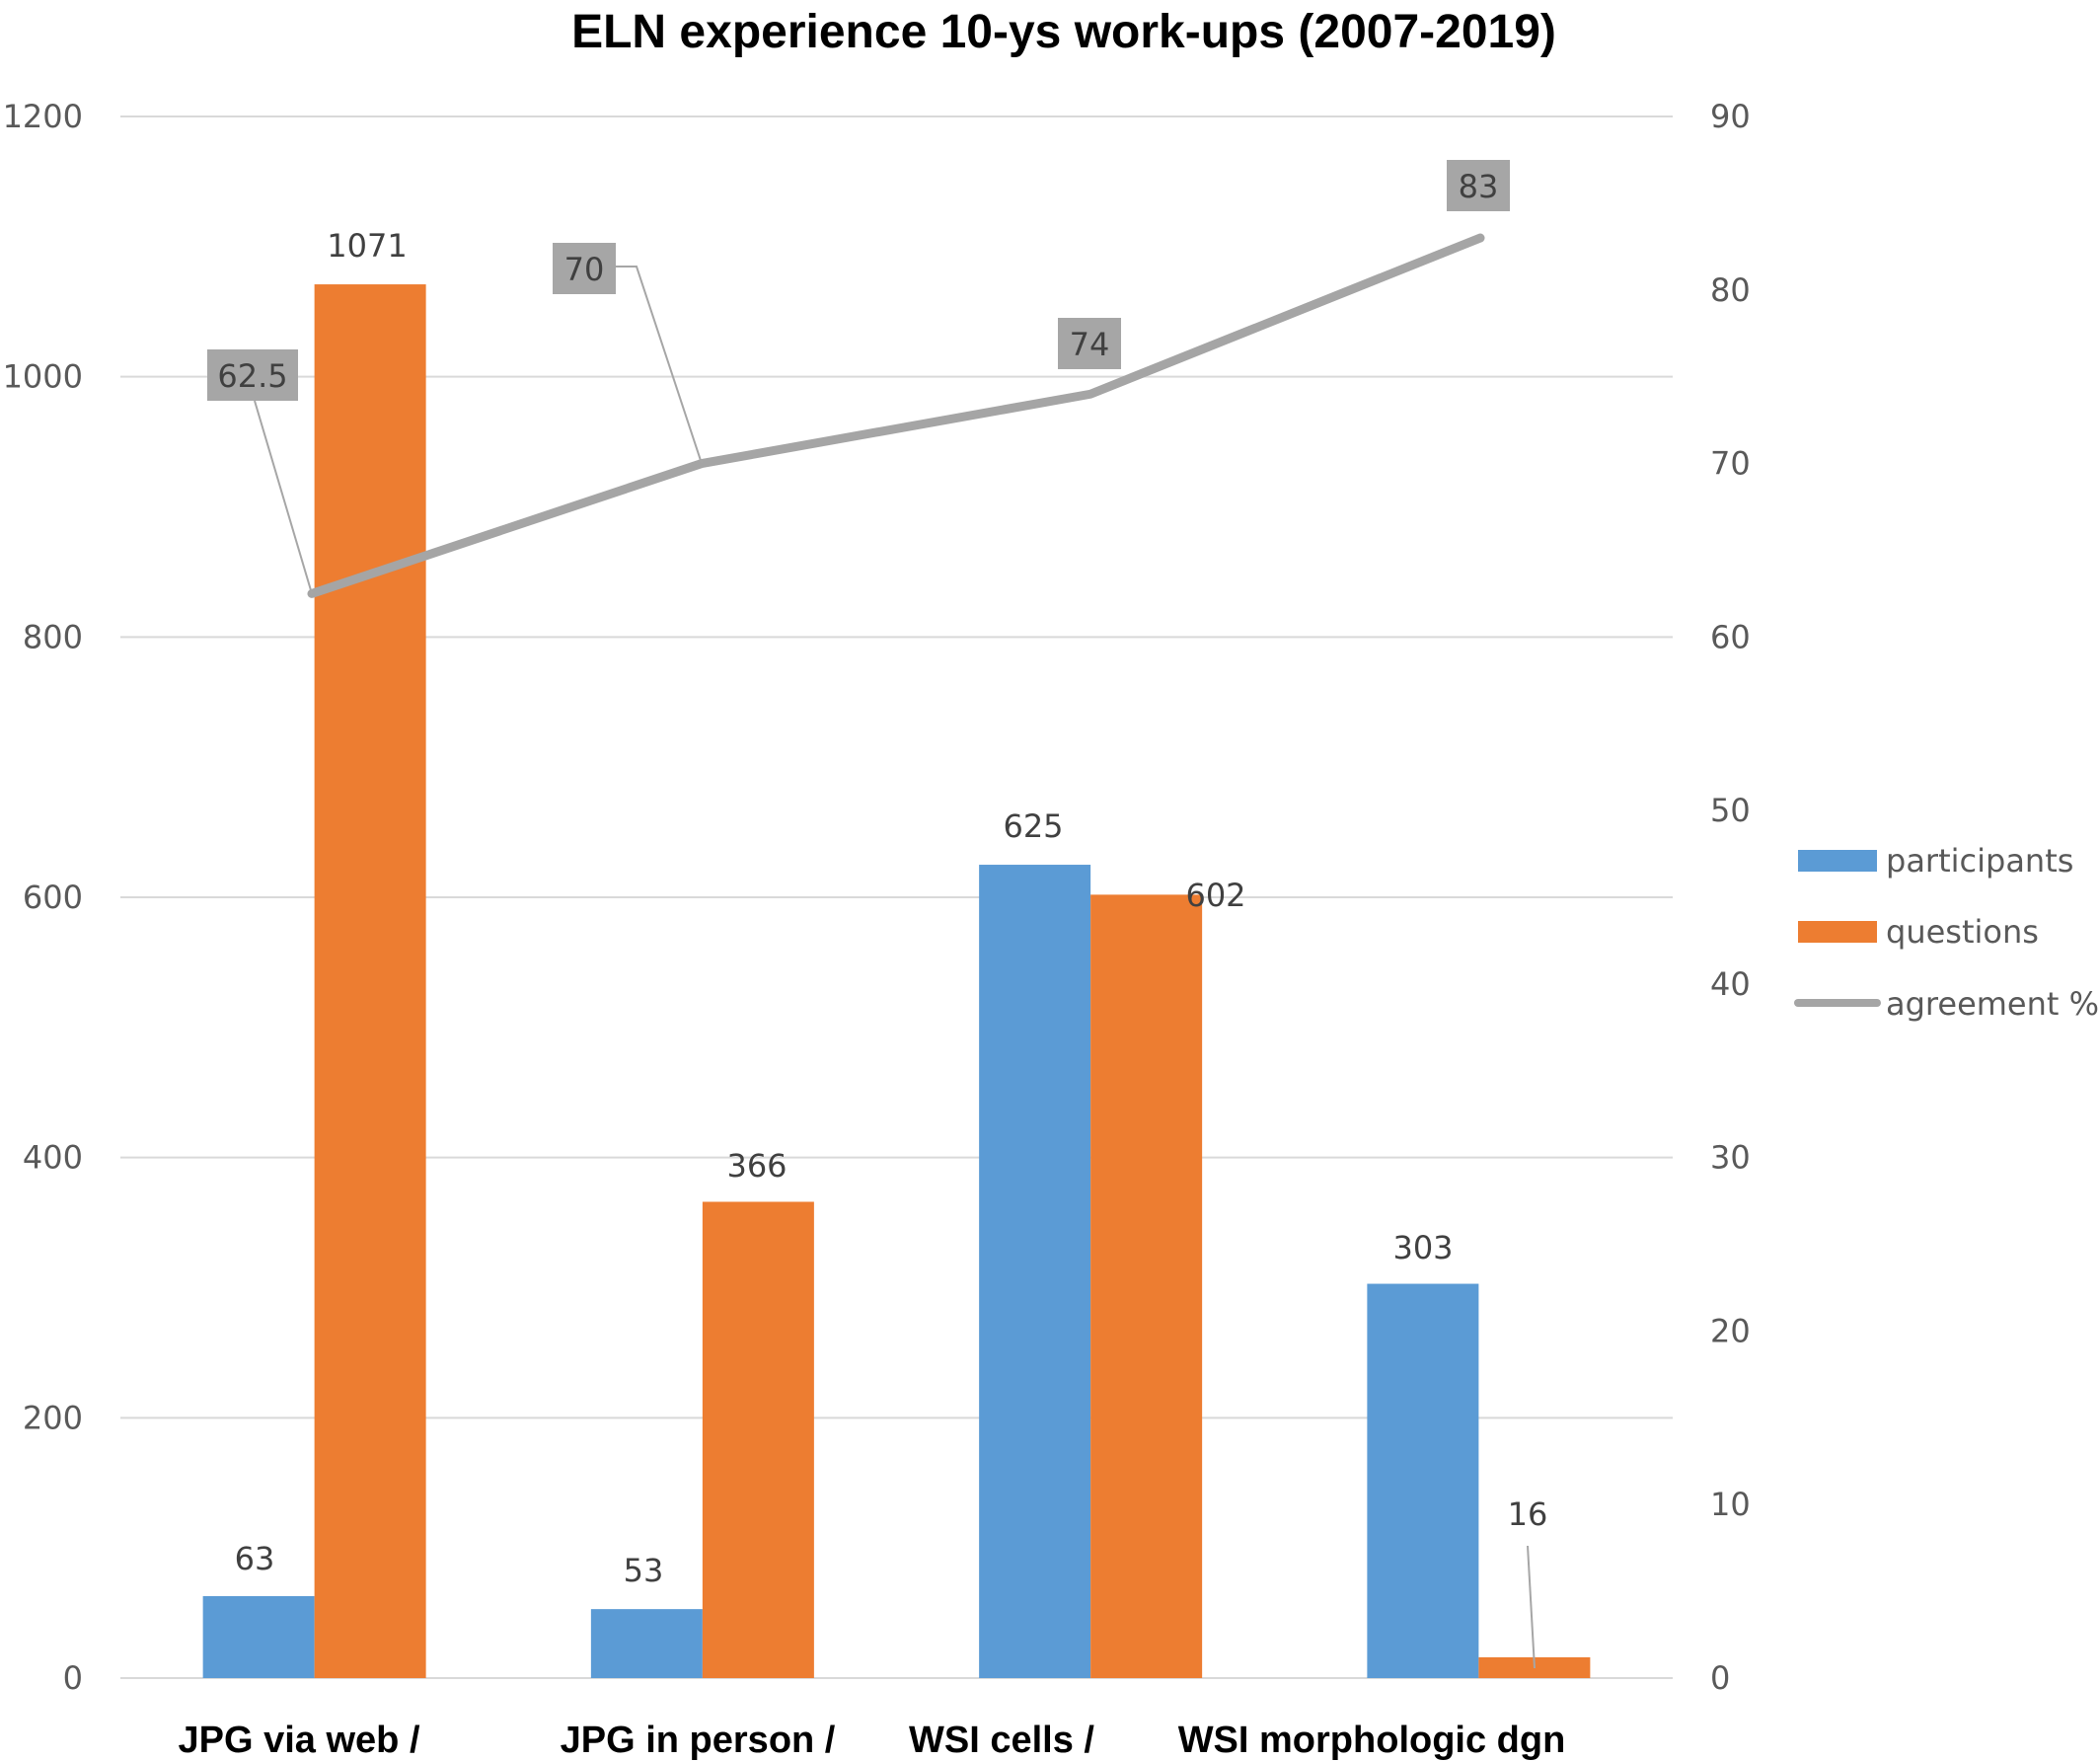  Describe the element at coordinates (255, 1558) in the screenshot. I see `data-label-participants: 63` at that location.